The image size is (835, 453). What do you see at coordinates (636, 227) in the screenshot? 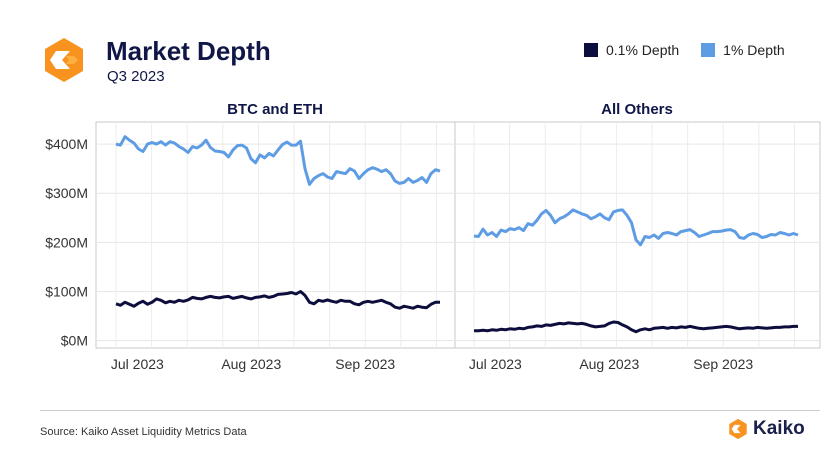
I see `series-line-1pct-all-others` at bounding box center [636, 227].